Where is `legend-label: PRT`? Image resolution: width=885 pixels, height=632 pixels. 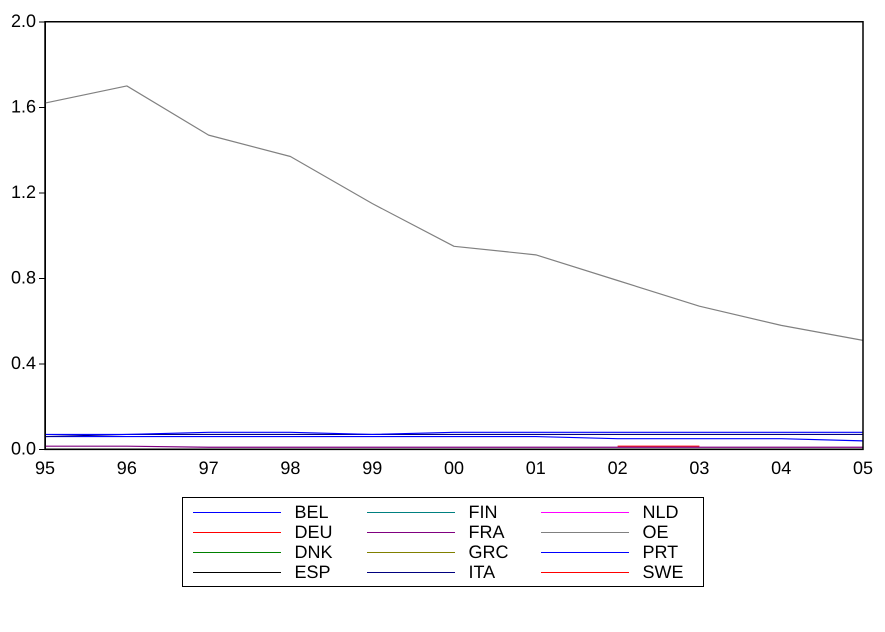
legend-label: PRT is located at coordinates (661, 552).